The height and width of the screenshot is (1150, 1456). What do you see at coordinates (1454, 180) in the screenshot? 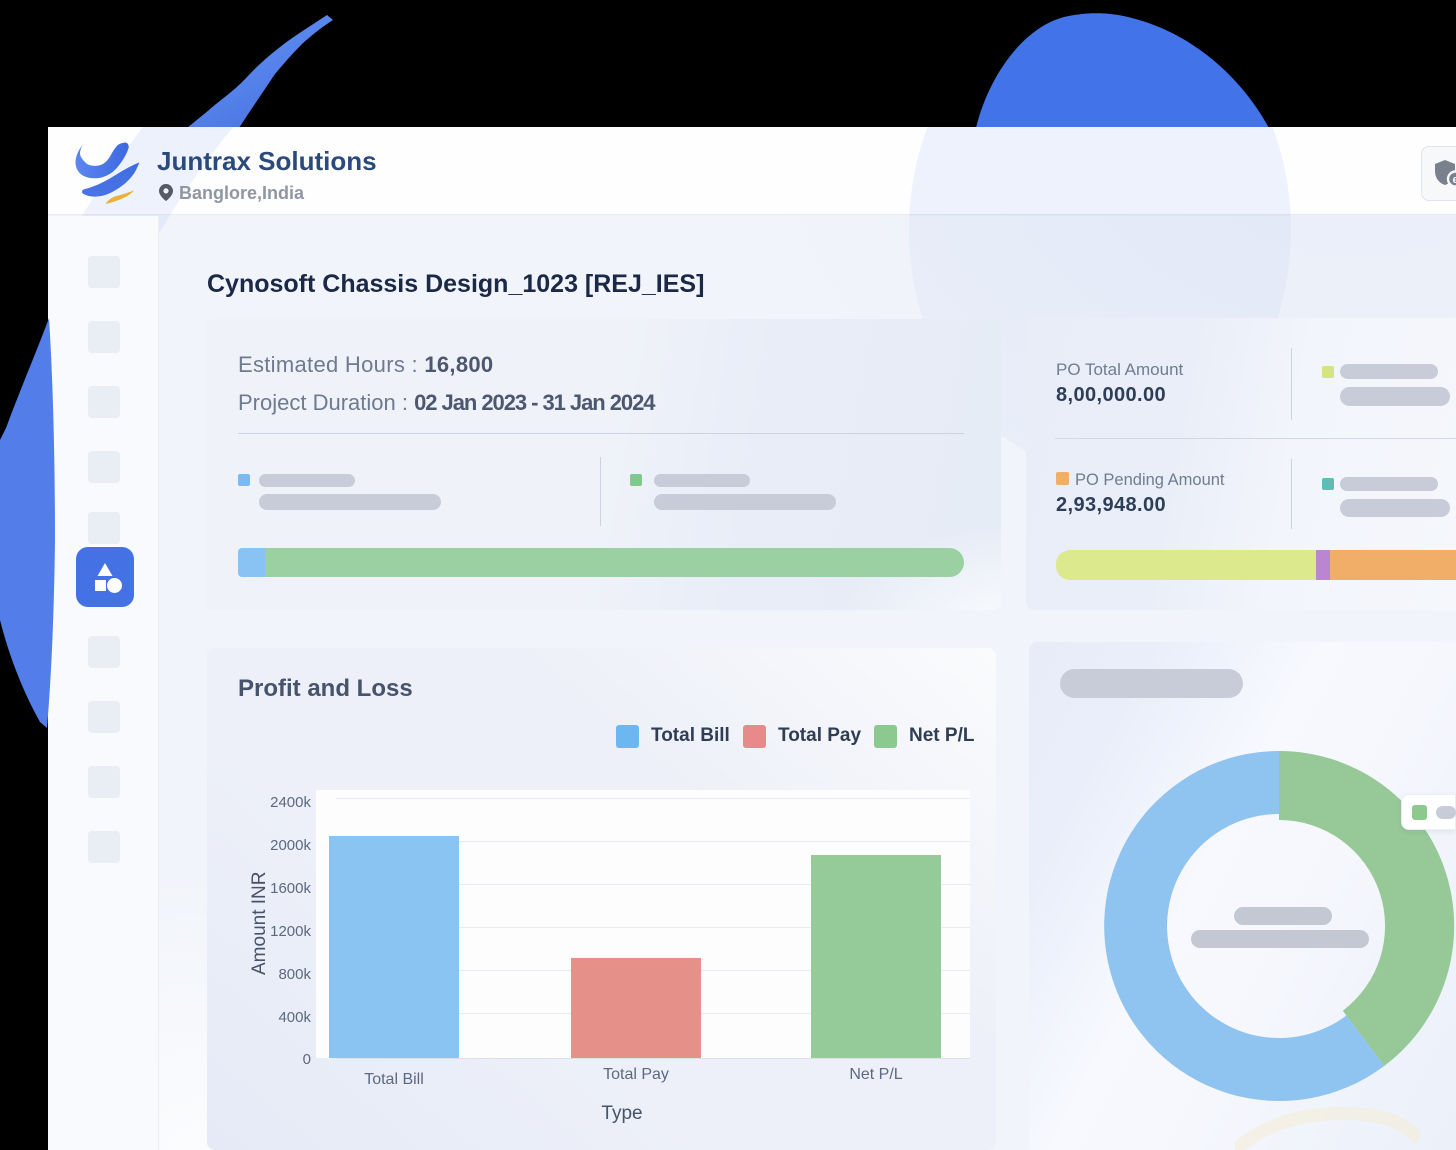
I see `svg-text: e` at bounding box center [1454, 180].